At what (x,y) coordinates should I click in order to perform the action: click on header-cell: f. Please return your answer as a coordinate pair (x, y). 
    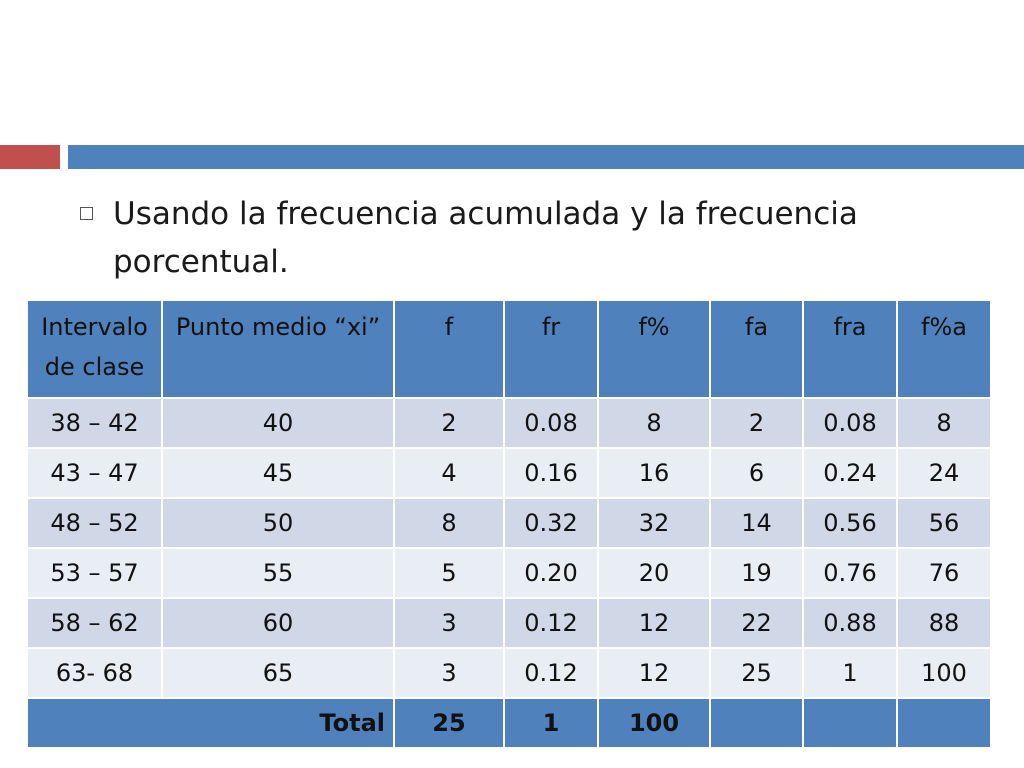
    Looking at the image, I should click on (449, 349).